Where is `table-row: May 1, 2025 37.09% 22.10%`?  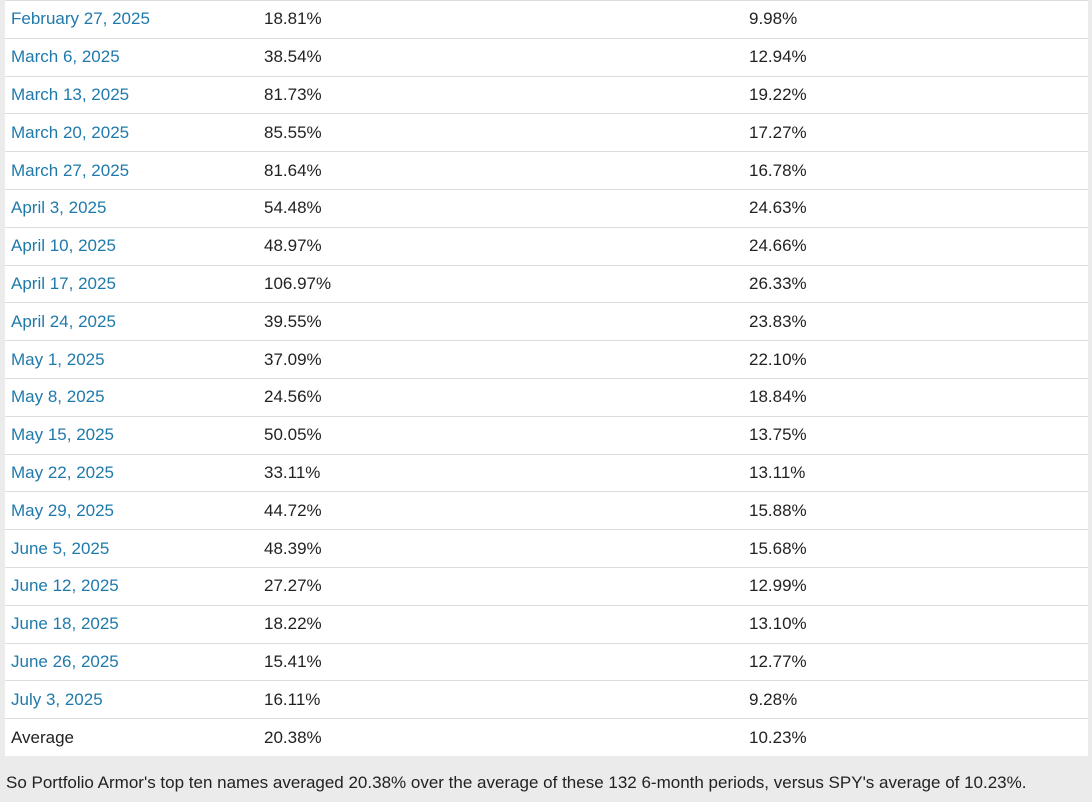
table-row: May 1, 2025 37.09% 22.10% is located at coordinates (546, 360).